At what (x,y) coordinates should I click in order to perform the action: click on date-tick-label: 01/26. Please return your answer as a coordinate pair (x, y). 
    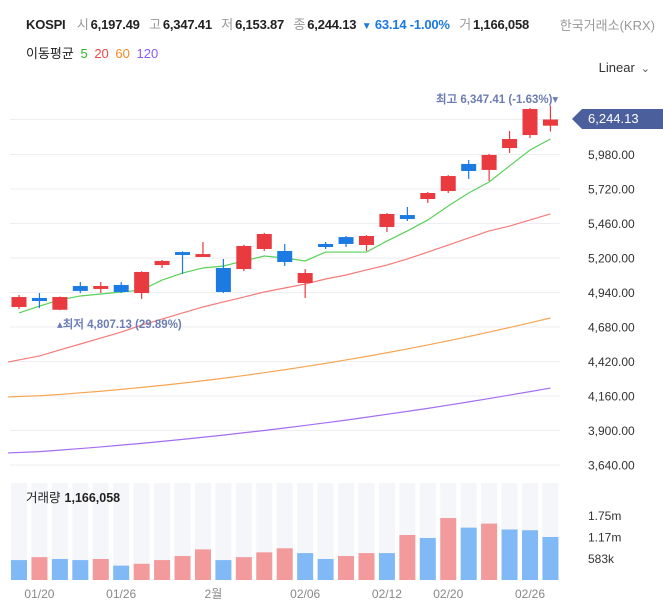
    Looking at the image, I should click on (121, 594).